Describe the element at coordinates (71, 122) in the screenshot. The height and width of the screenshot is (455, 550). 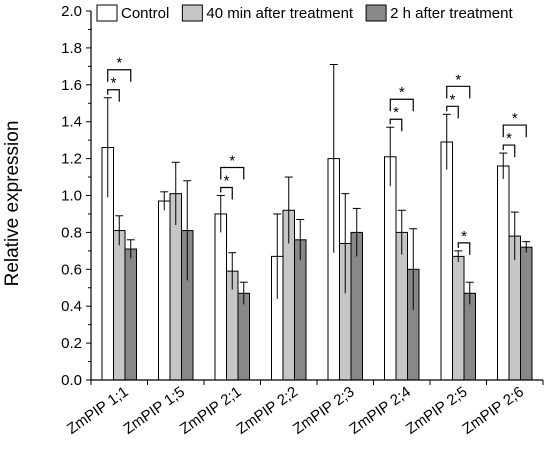
I see `y-tick-label: 1.4` at that location.